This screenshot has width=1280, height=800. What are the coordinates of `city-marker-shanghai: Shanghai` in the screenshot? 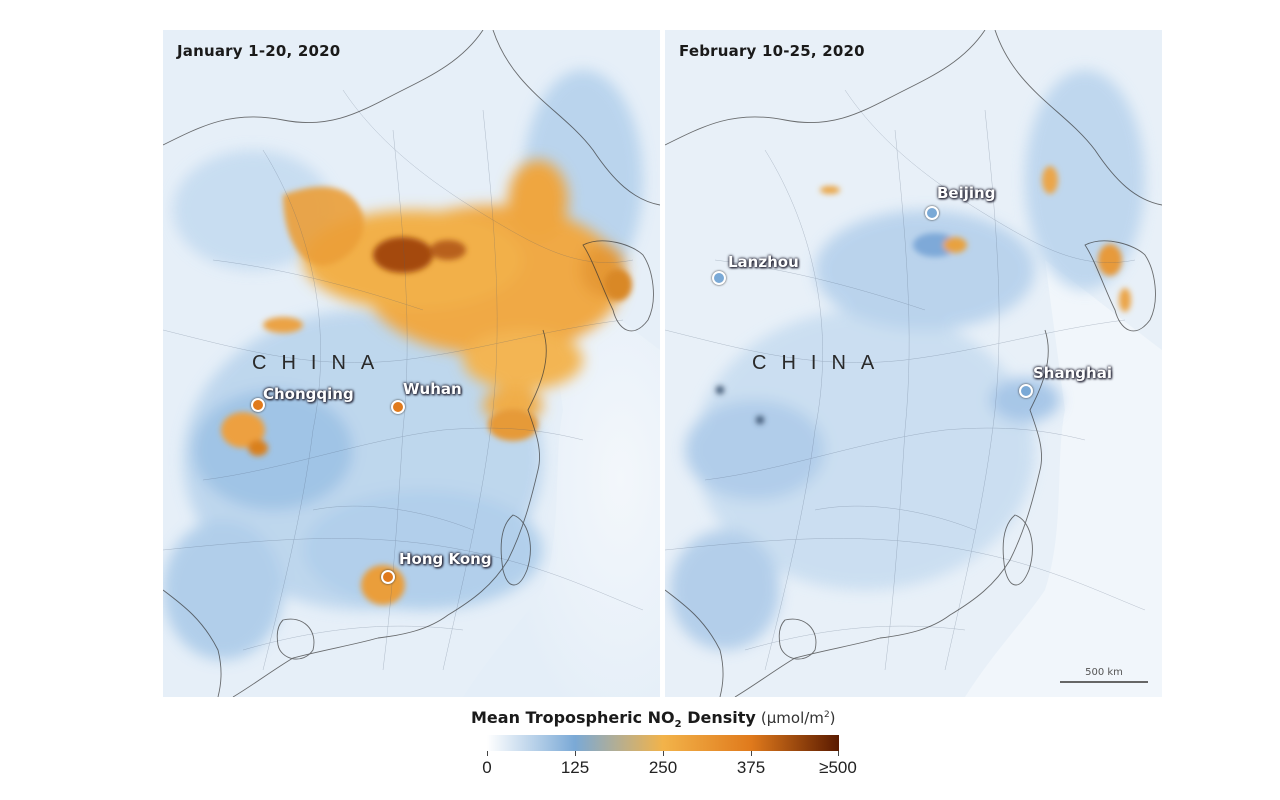 It's located at (1065, 381).